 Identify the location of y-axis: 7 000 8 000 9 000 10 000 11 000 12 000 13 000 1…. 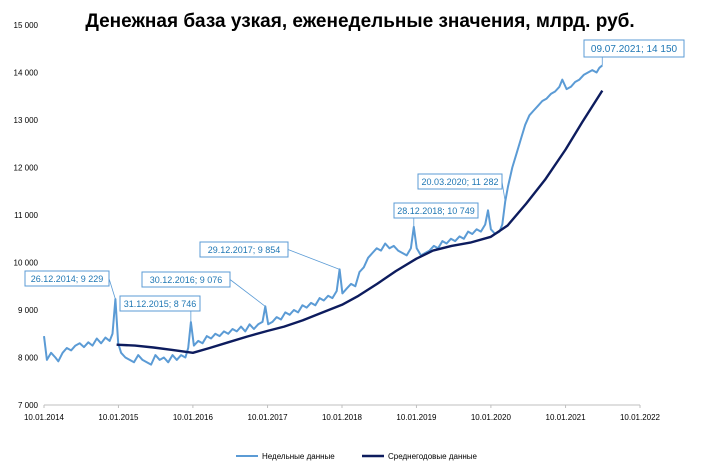
(26, 215).